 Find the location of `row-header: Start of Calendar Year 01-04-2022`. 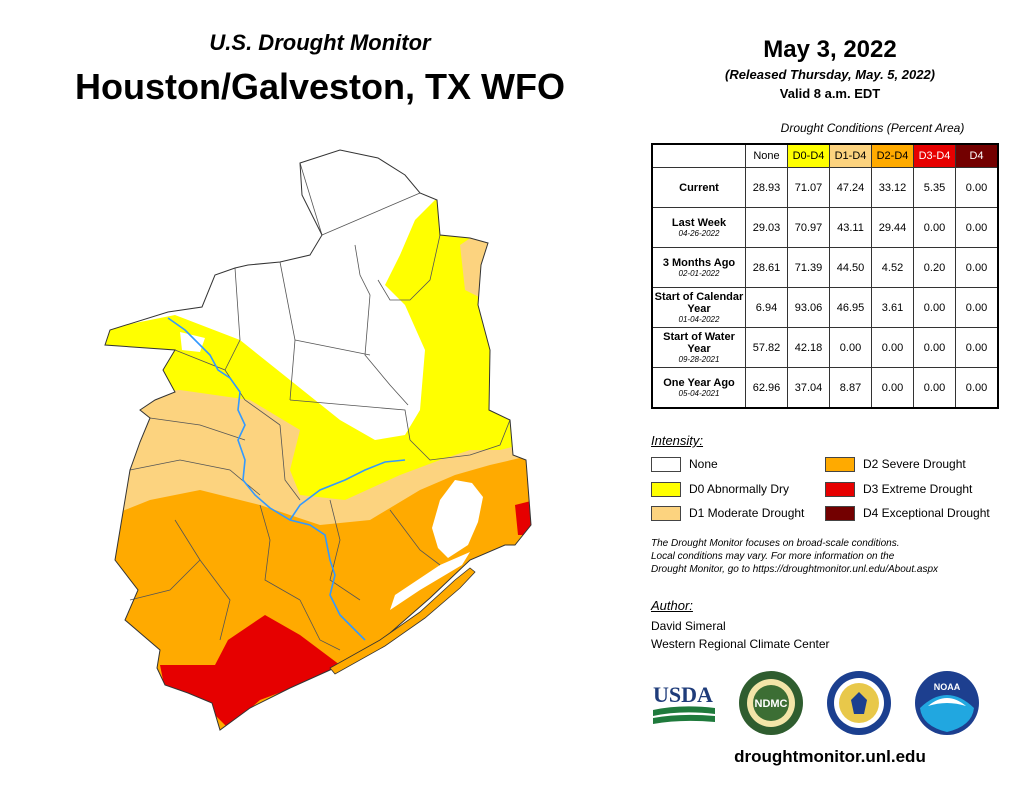

row-header: Start of Calendar Year 01-04-2022 is located at coordinates (698, 307).